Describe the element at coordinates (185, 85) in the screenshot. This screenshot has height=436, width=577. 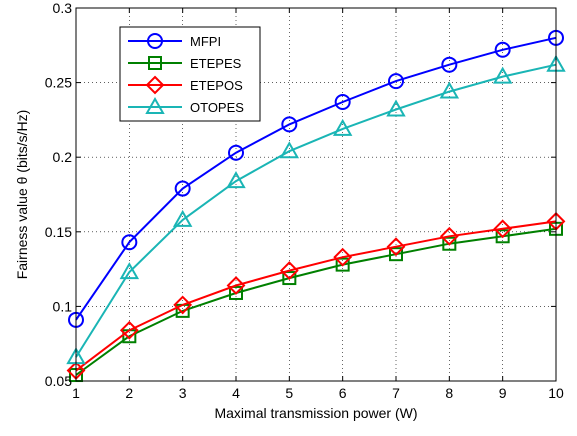
I see `legend-entry: ETEPOS` at that location.